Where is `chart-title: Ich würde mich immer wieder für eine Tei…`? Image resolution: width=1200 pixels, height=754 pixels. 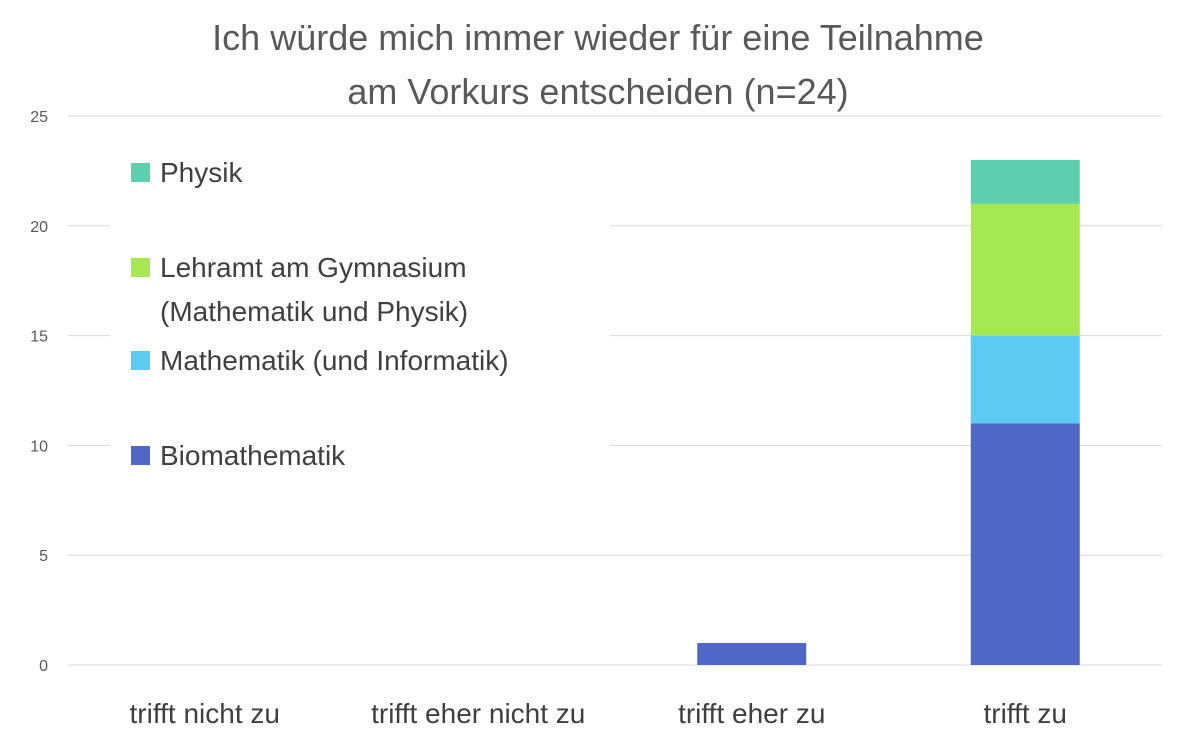
chart-title: Ich würde mich immer wieder für eine Tei… is located at coordinates (598, 64).